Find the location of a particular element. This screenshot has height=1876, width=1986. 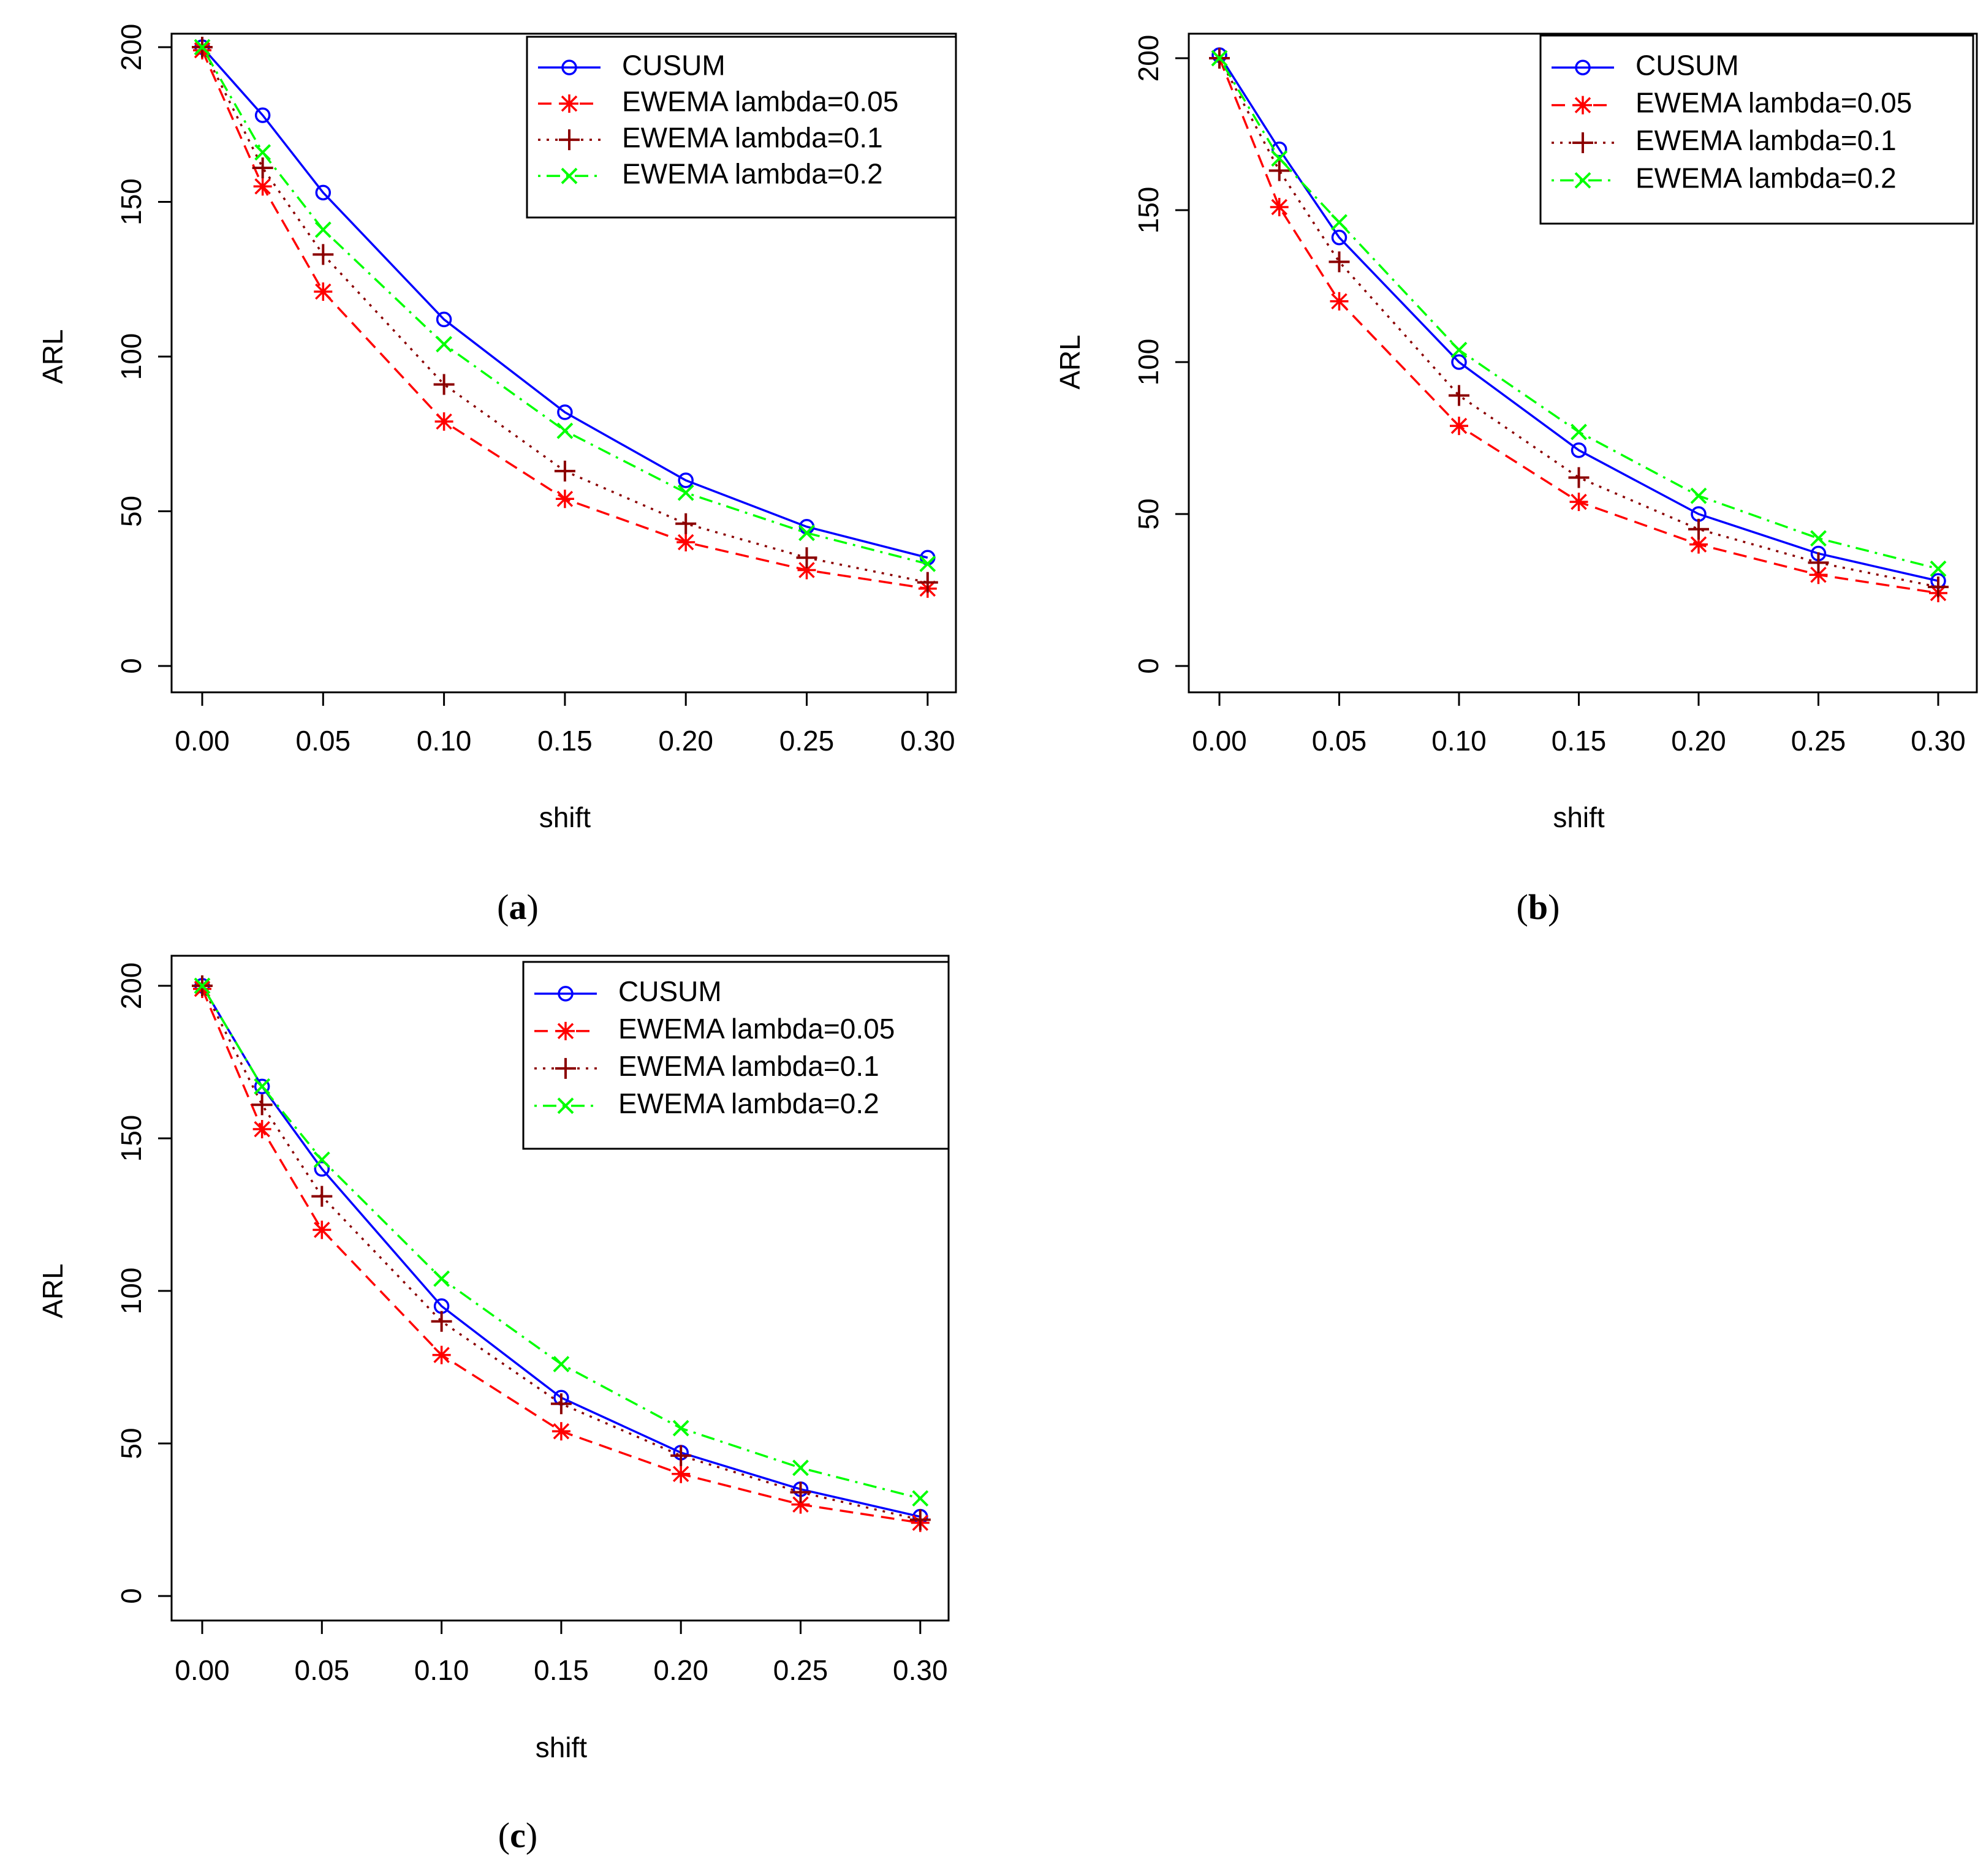

panel-label-paren: ( is located at coordinates (504, 1835).